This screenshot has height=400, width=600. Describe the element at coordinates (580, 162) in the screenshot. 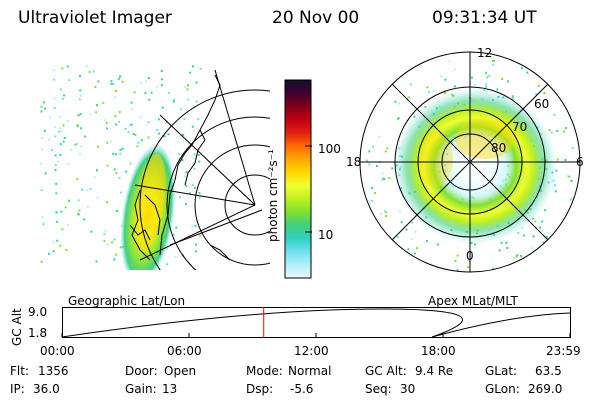

I see `mlt-label-6: 6` at that location.